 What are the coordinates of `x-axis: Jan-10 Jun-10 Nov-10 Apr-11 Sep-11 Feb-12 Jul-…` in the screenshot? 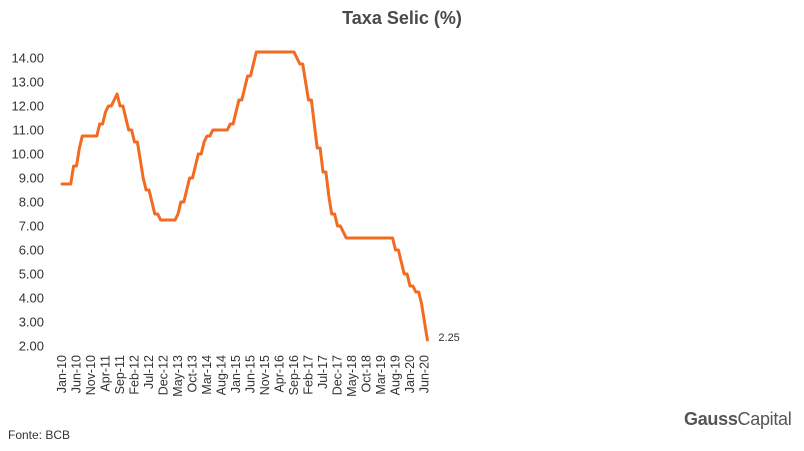 It's located at (243, 376).